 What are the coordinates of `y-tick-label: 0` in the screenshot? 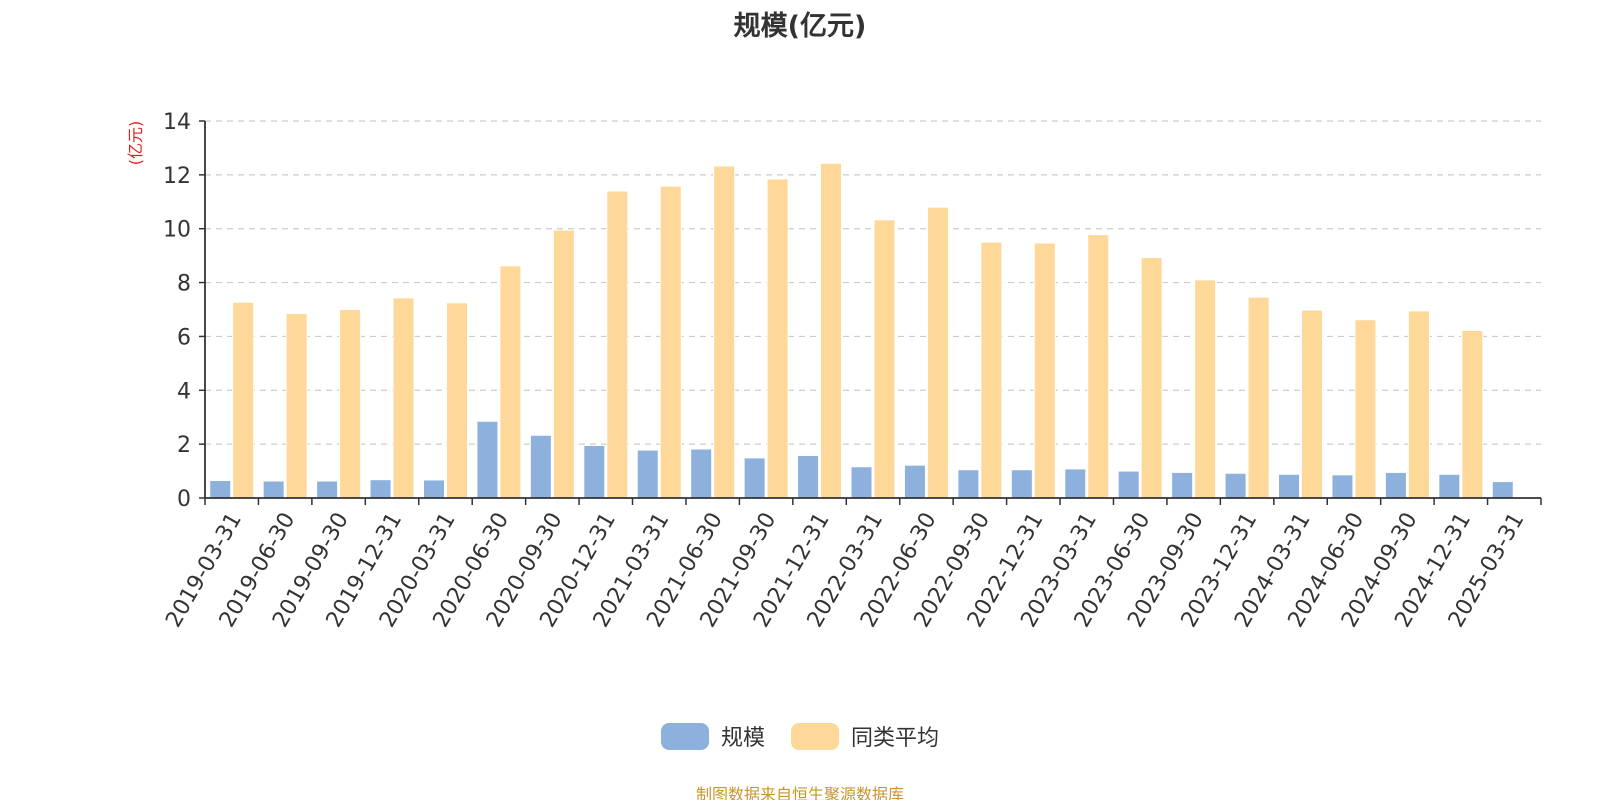 It's located at (184, 499).